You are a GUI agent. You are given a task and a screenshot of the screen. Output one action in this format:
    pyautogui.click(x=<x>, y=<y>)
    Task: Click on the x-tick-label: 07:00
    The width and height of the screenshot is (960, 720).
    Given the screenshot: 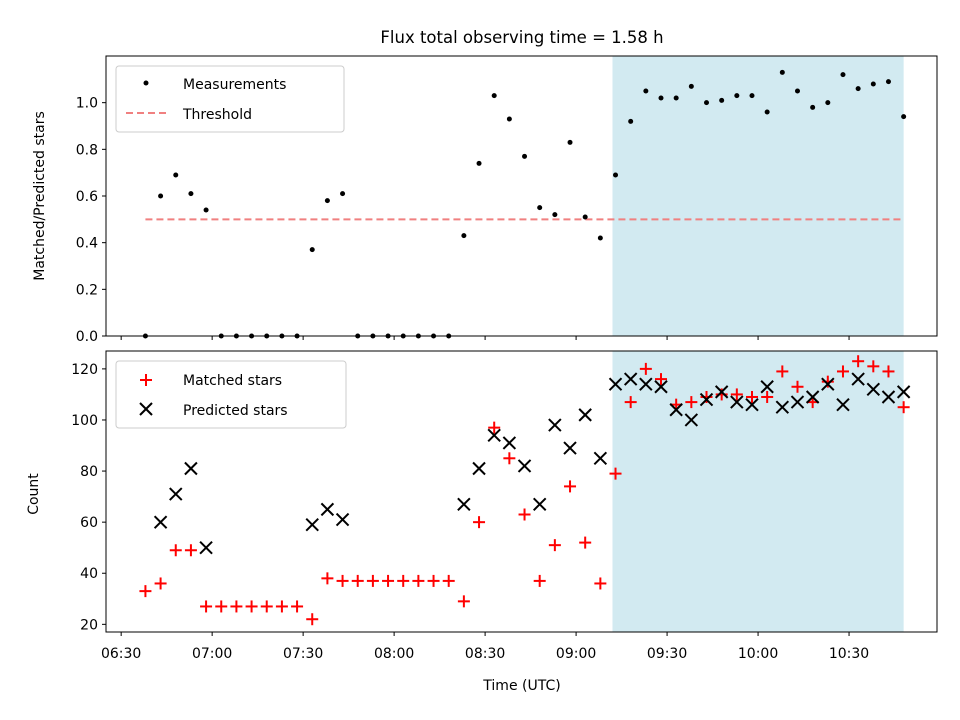 What is the action you would take?
    pyautogui.click(x=212, y=654)
    